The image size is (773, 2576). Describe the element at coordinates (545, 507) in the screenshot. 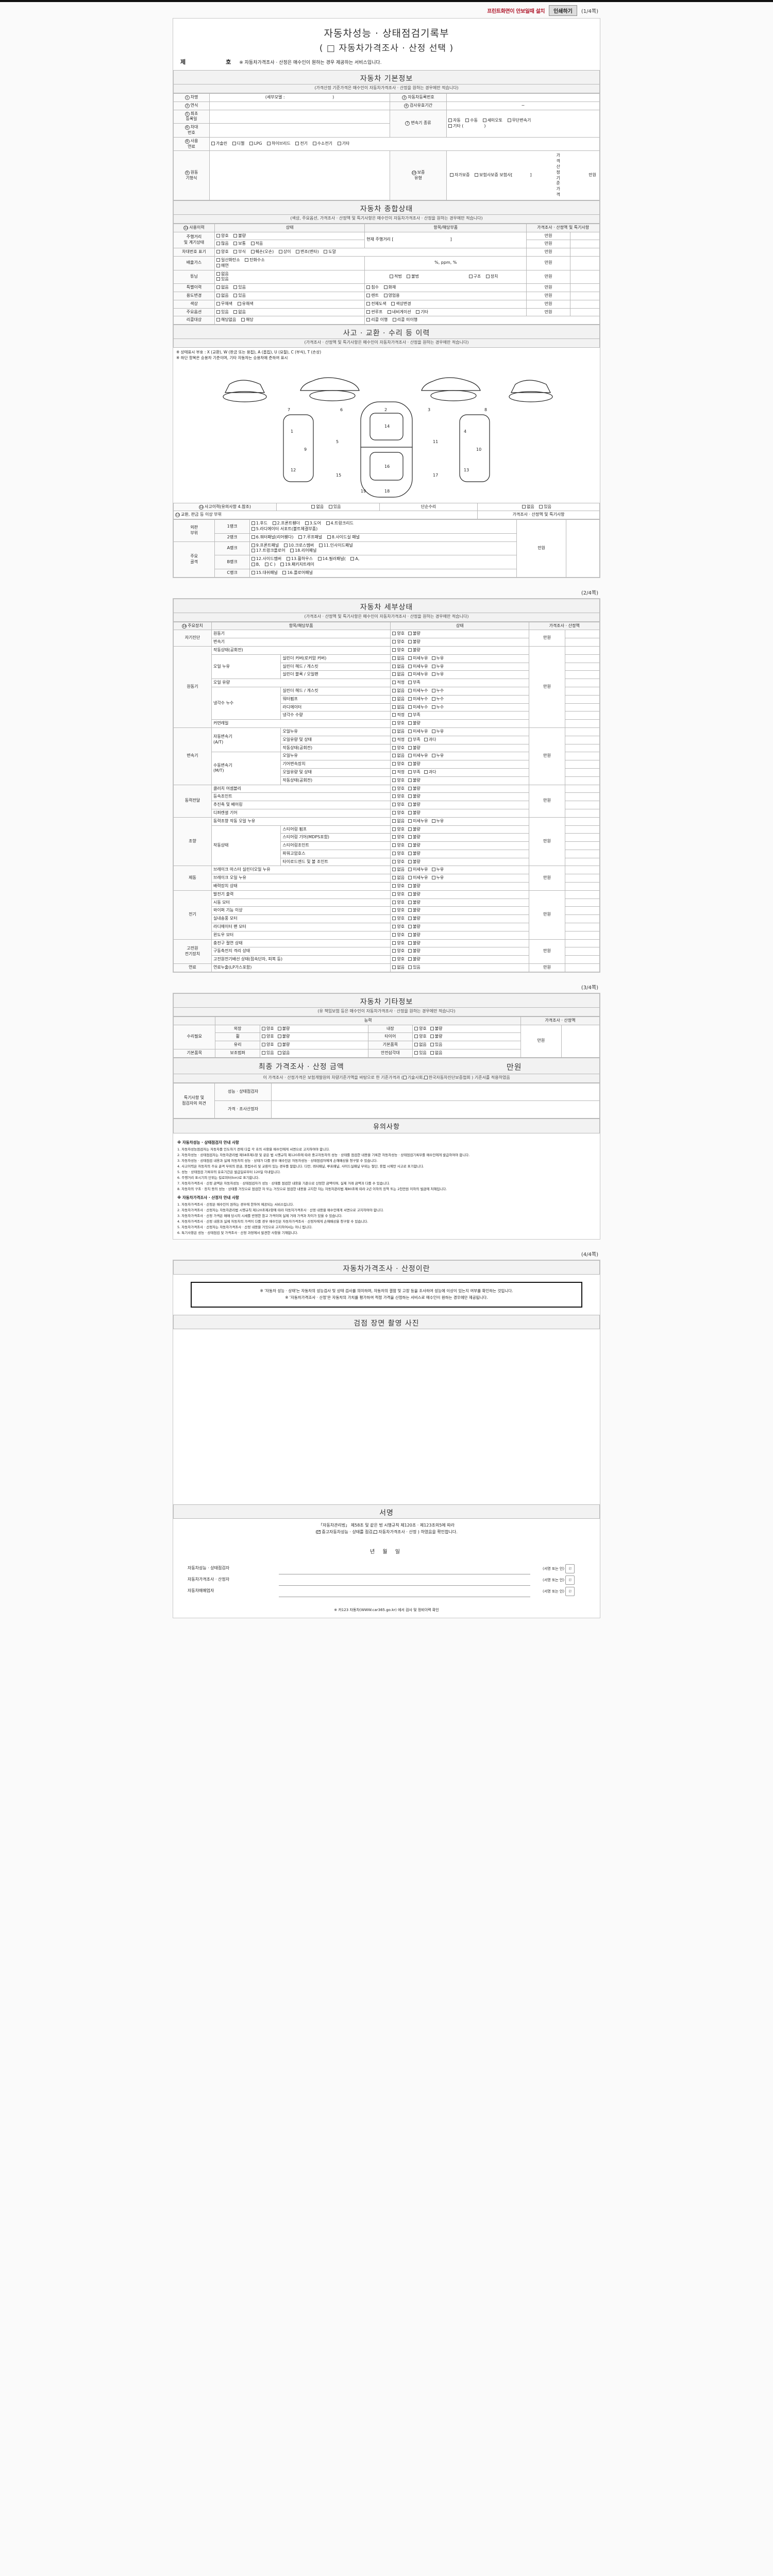

I see `simple-repair-yes: 있음` at that location.